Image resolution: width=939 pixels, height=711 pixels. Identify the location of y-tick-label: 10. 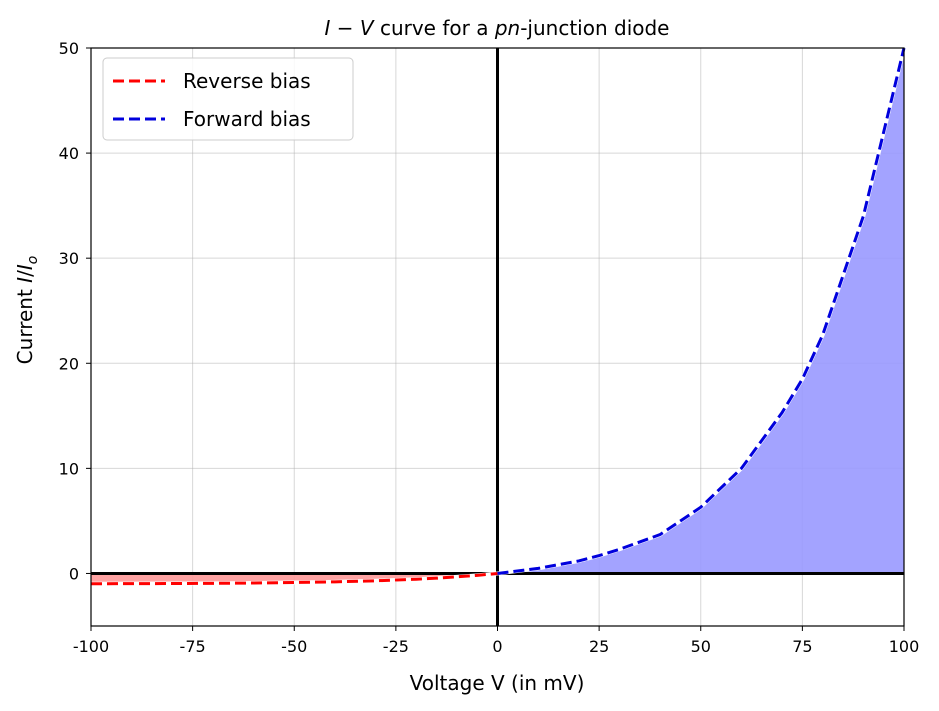
(69, 468).